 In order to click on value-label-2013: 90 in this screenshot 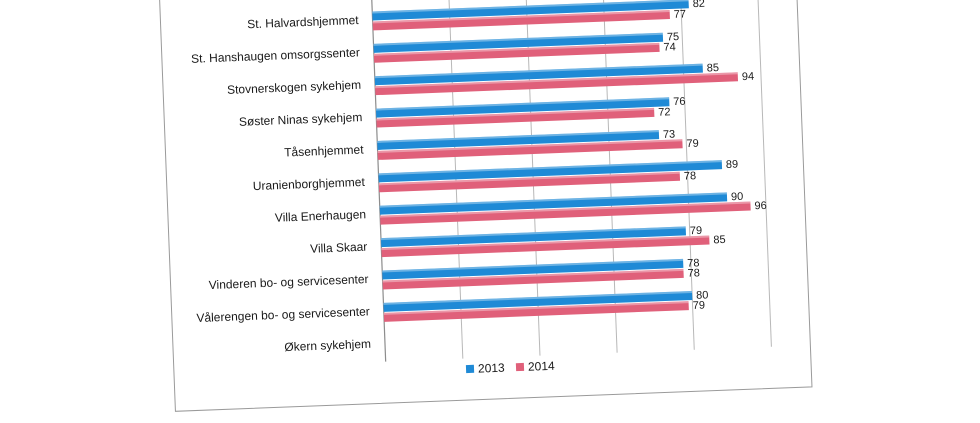, I will do `click(737, 197)`.